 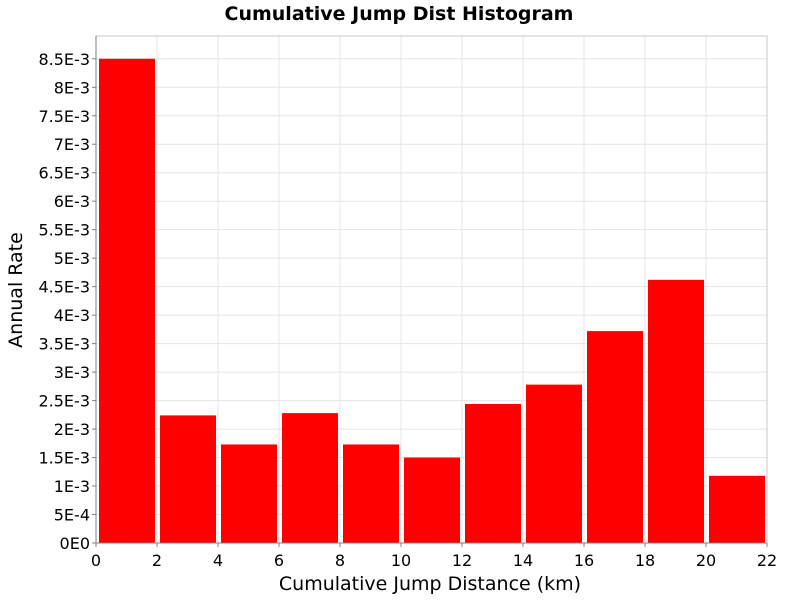 I want to click on x-tick-label: 16, so click(x=584, y=560).